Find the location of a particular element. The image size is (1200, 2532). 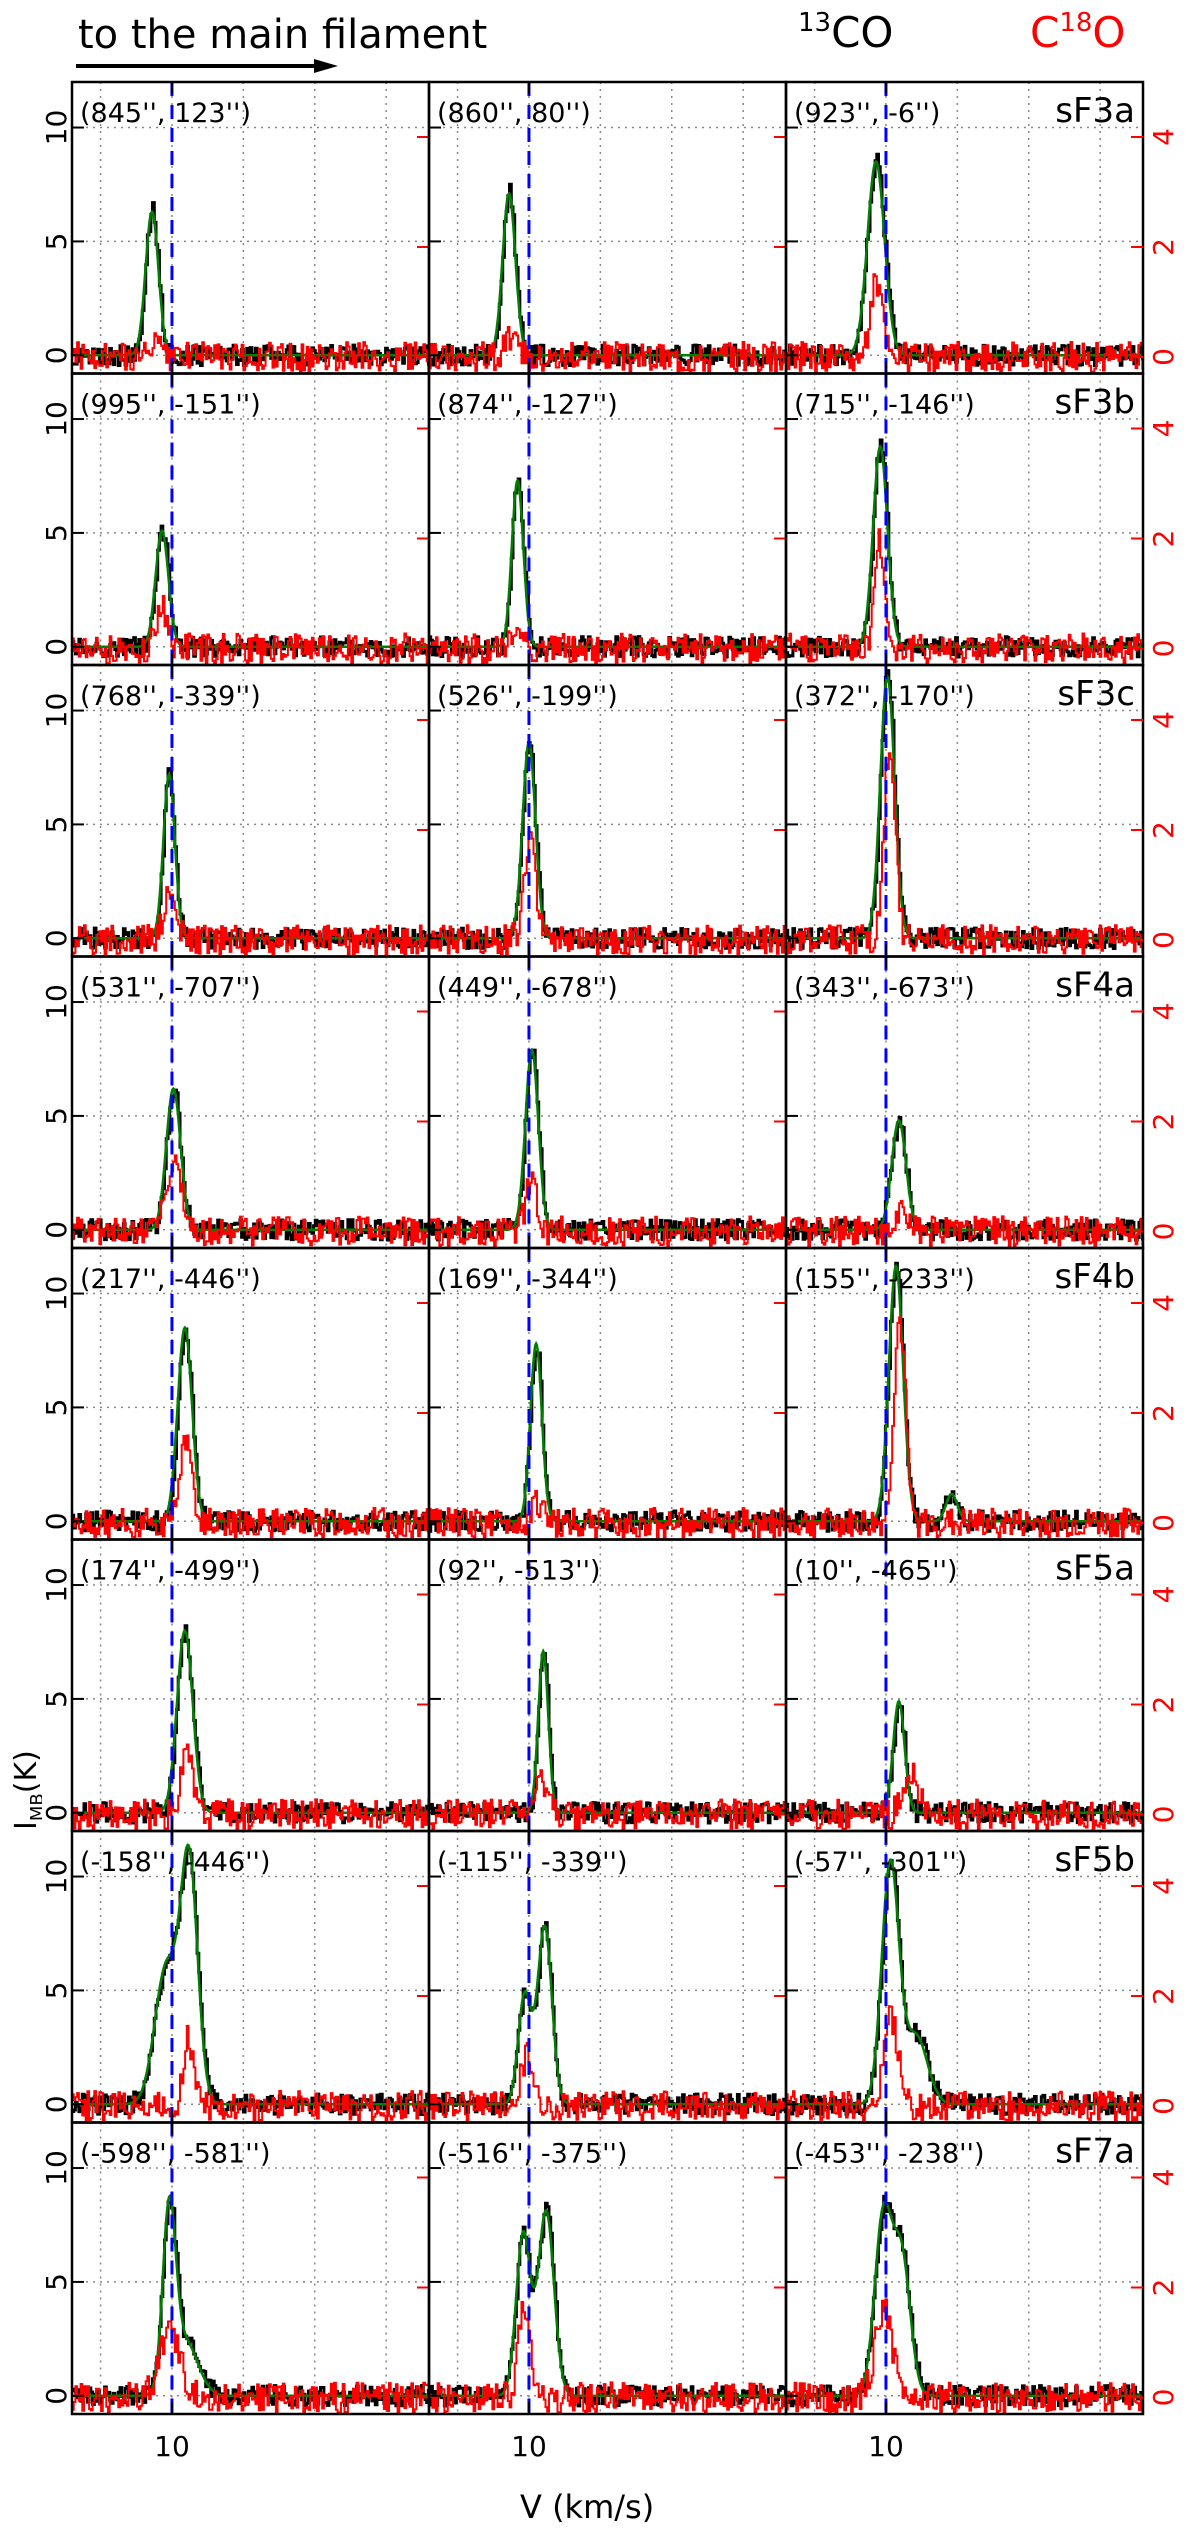

panel-frame is located at coordinates (964, 2268).